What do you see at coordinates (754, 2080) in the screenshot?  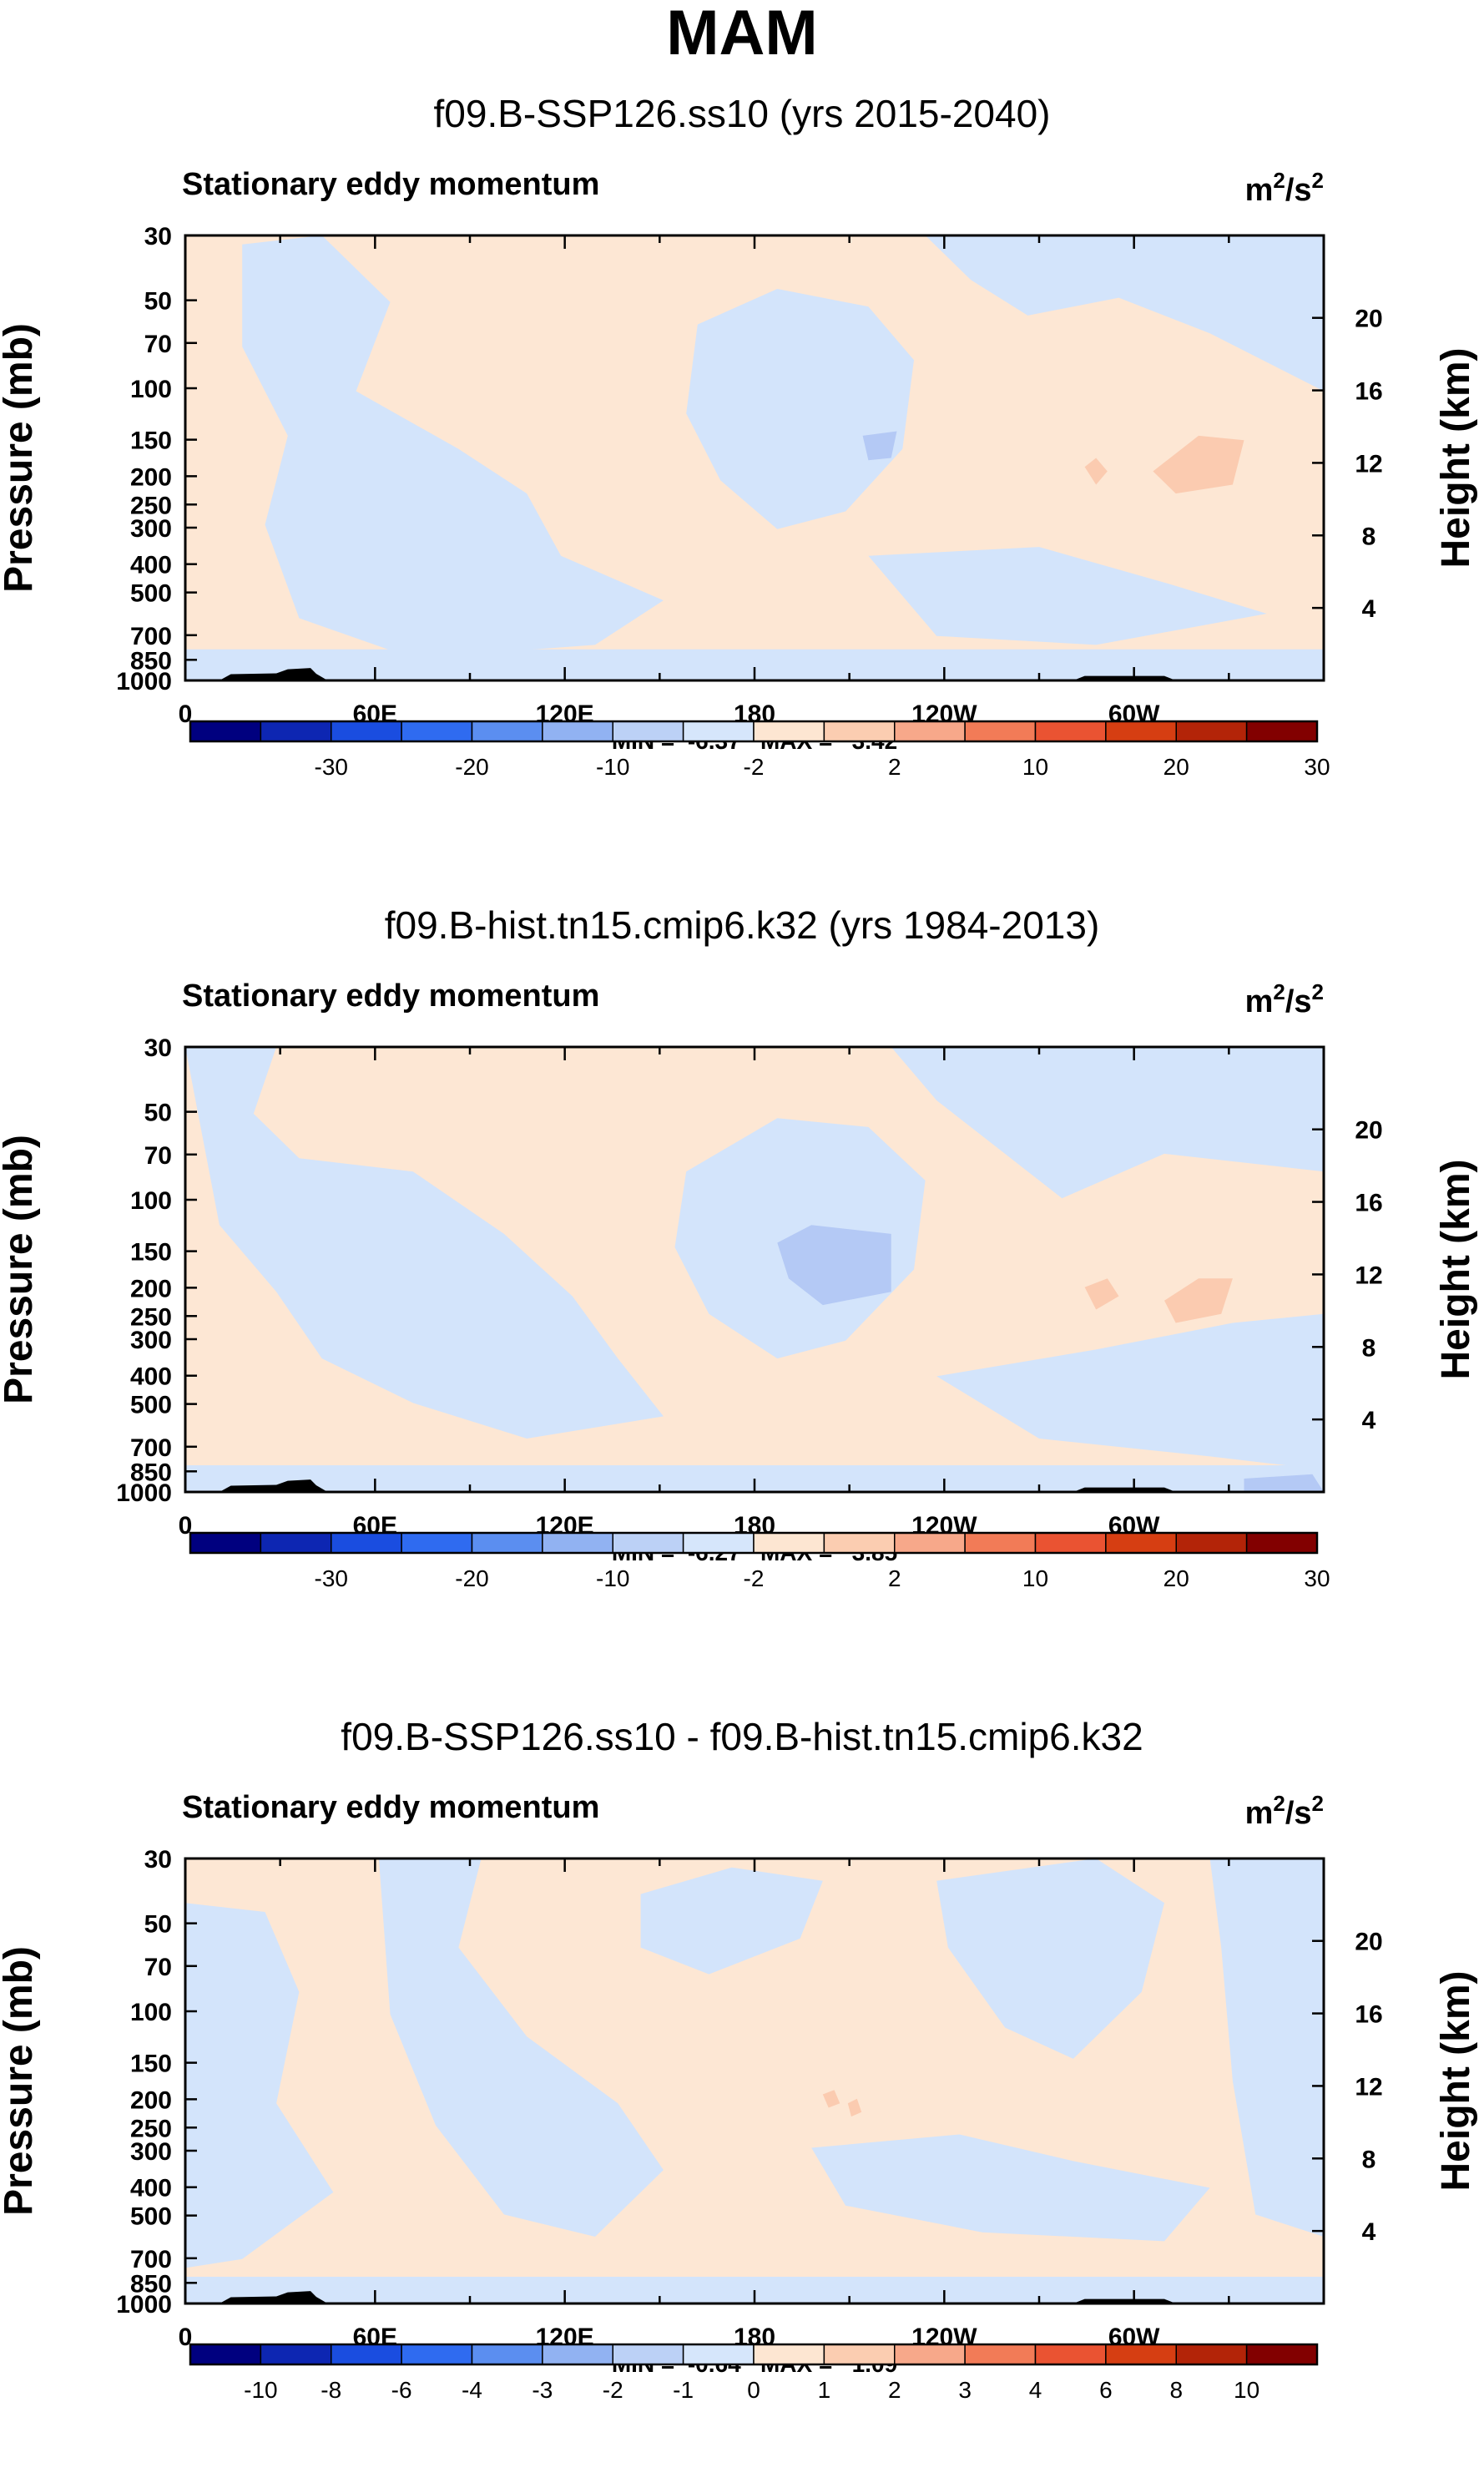 I see `contour-fills` at bounding box center [754, 2080].